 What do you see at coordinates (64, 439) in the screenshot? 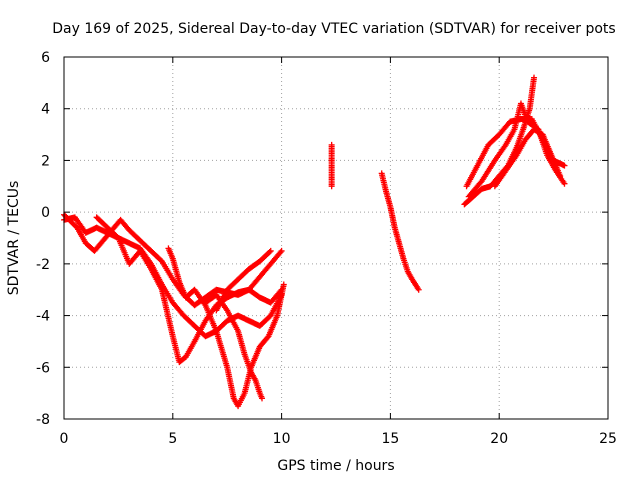
I see `x-tick-label: 0` at bounding box center [64, 439].